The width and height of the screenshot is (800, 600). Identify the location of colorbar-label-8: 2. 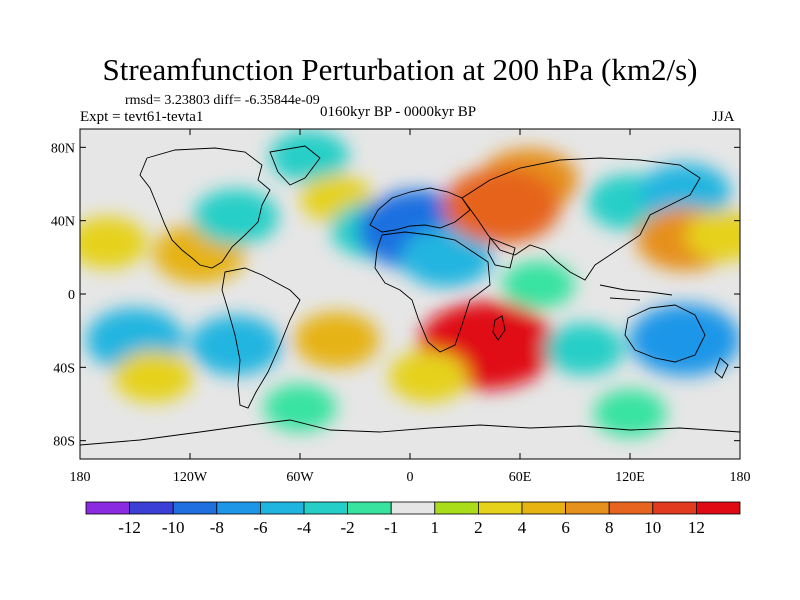
(478, 527).